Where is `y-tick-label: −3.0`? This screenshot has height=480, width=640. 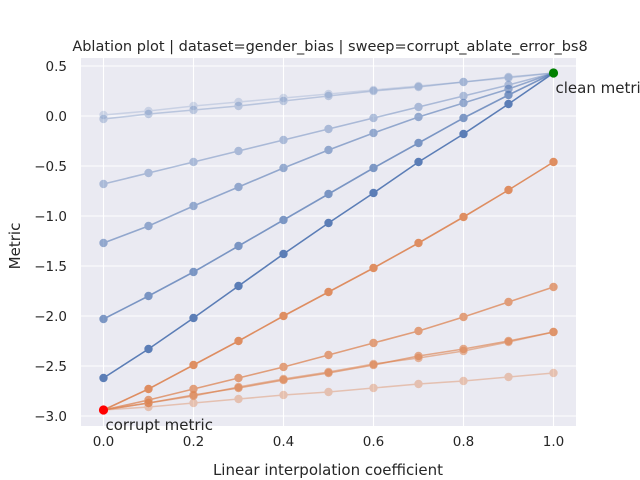
y-tick-label: −3.0 is located at coordinates (50, 417).